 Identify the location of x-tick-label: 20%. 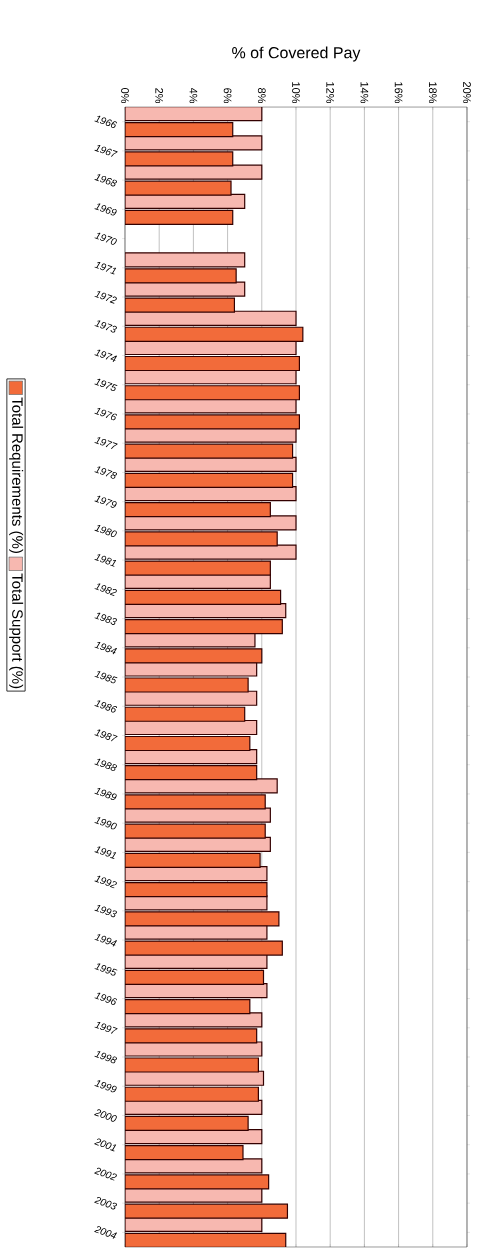
(467, 93).